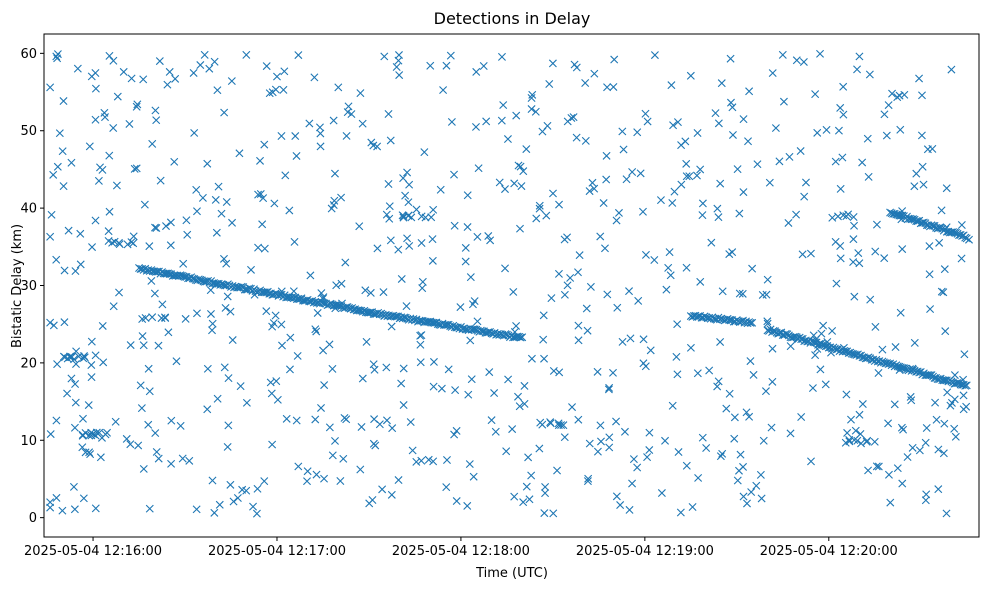 This screenshot has width=989, height=590. What do you see at coordinates (28, 363) in the screenshot?
I see `y-tick-label: 20` at bounding box center [28, 363].